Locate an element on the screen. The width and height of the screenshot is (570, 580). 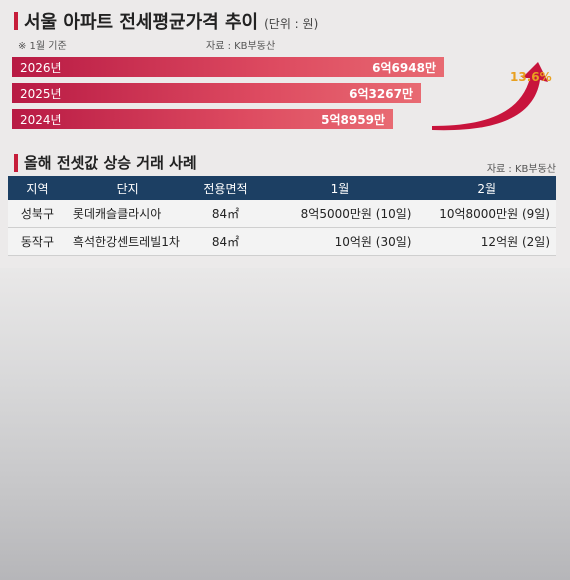
source-table: 자료 : KB부동산 is located at coordinates (521, 169).